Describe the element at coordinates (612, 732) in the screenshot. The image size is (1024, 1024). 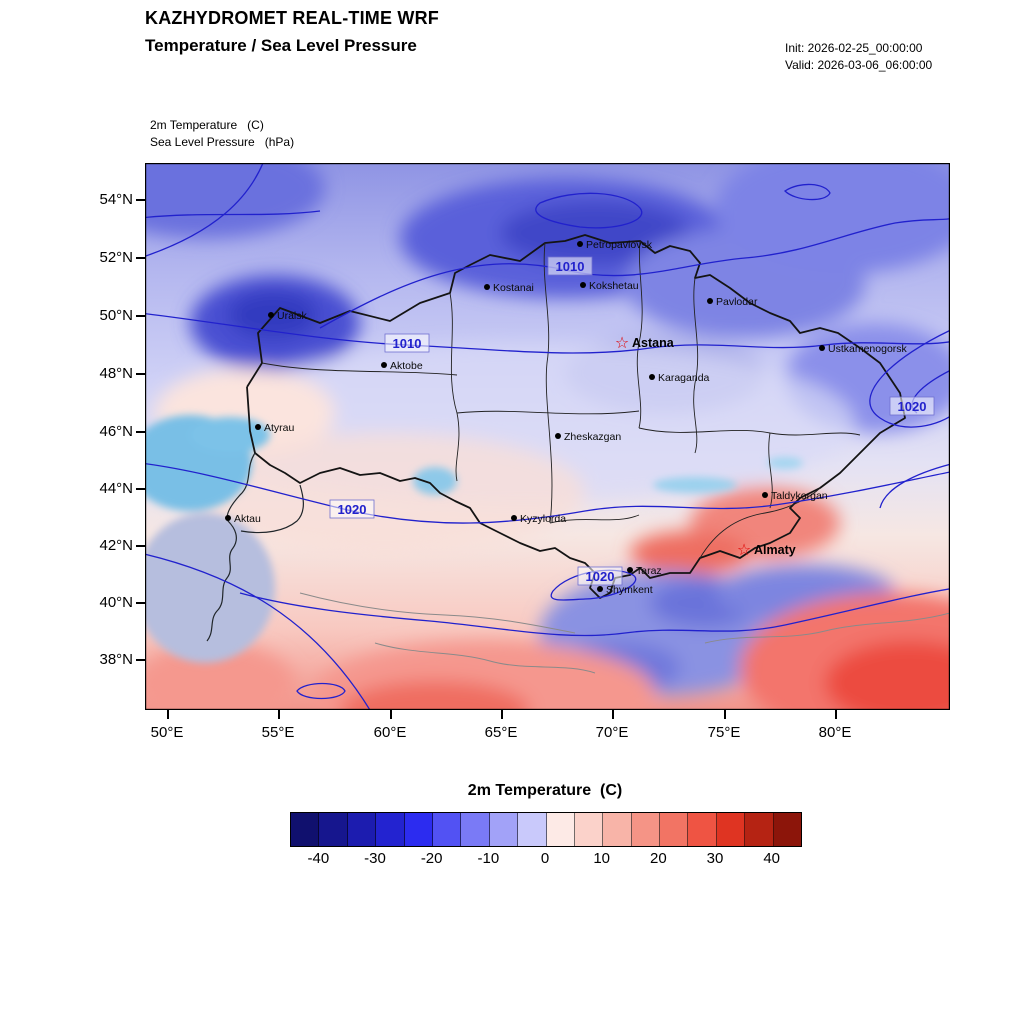
I see `lon-tick-label: 70°E` at that location.